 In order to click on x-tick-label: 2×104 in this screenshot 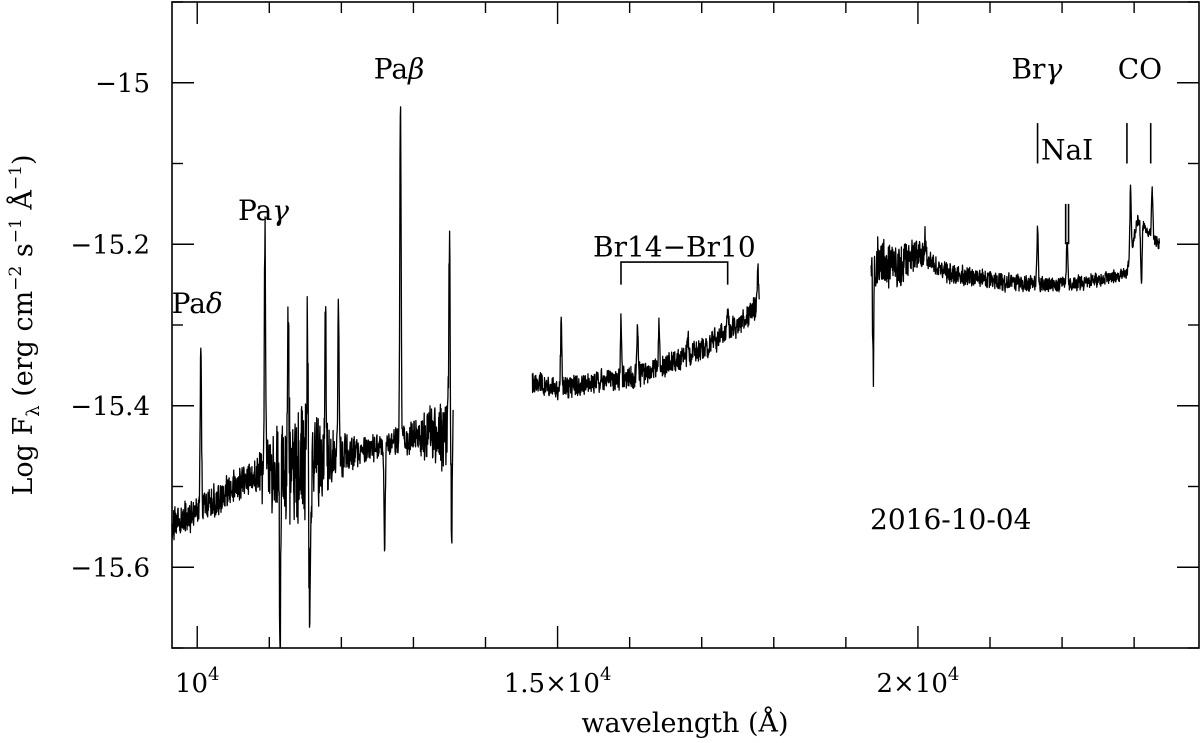, I will do `click(917, 681)`.